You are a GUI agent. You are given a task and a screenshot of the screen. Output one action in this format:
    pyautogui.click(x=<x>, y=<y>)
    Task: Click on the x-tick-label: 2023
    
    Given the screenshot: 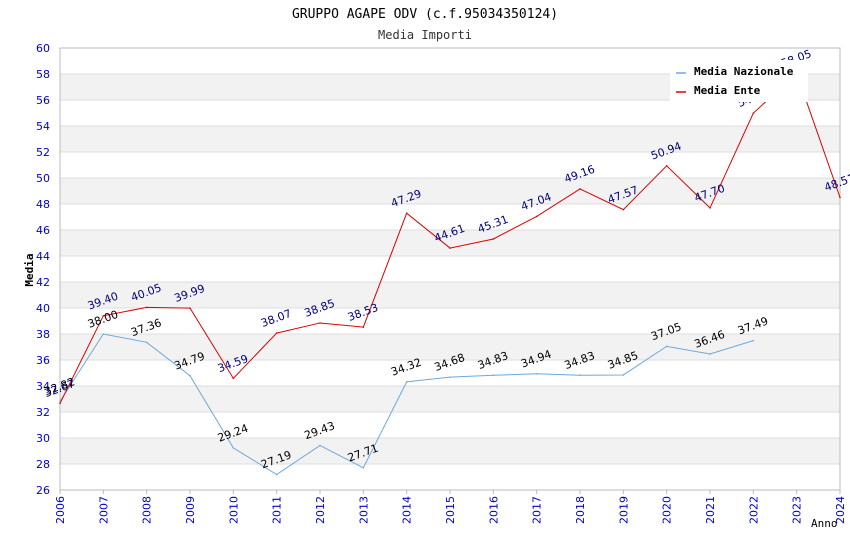 What is the action you would take?
    pyautogui.click(x=797, y=510)
    